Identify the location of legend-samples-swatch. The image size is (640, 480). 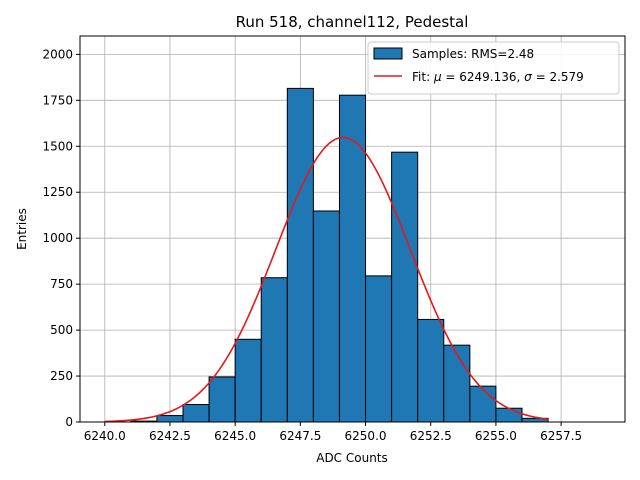
(388, 53).